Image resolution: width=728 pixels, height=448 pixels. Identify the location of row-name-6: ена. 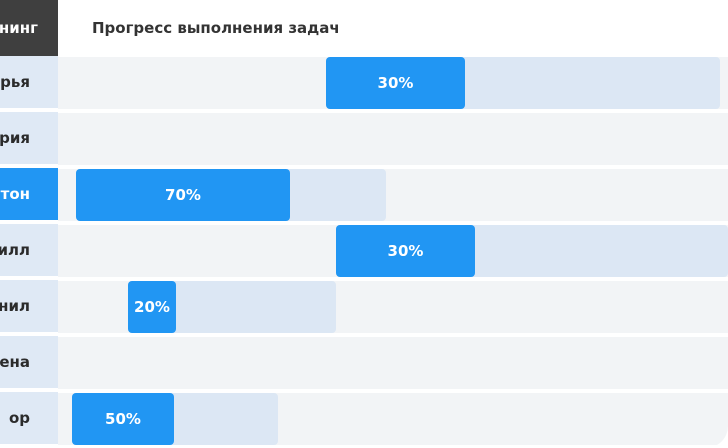
(29, 362).